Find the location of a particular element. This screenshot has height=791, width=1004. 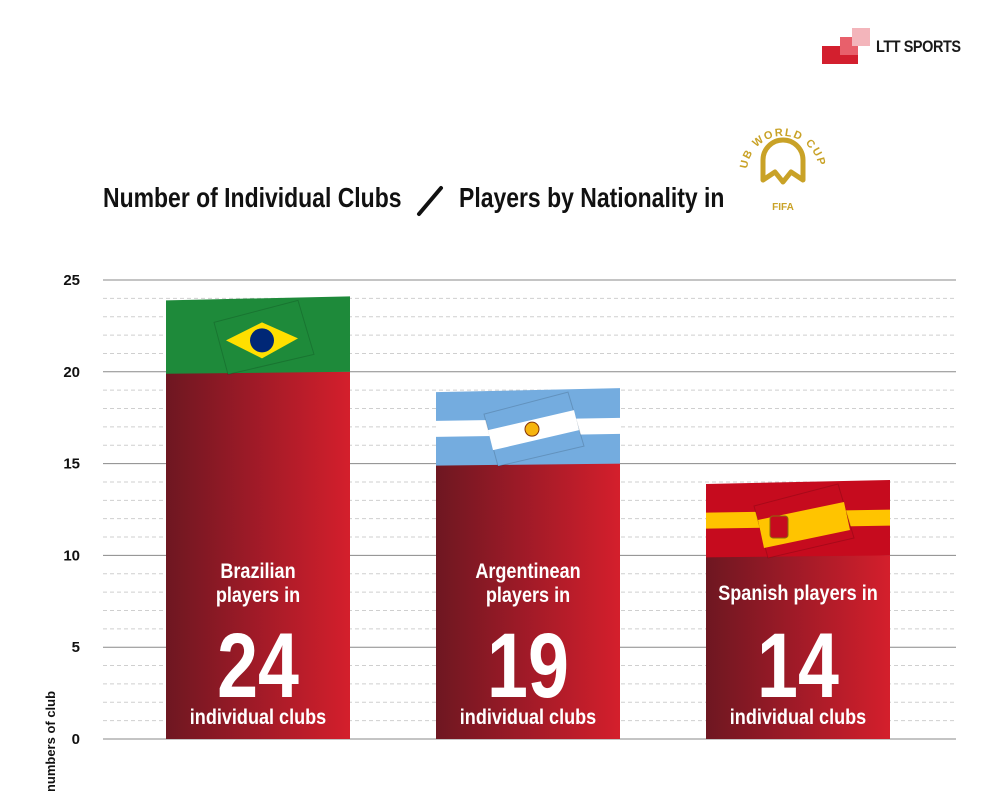

title-part-1: Number of Individual Clubs is located at coordinates (252, 197).